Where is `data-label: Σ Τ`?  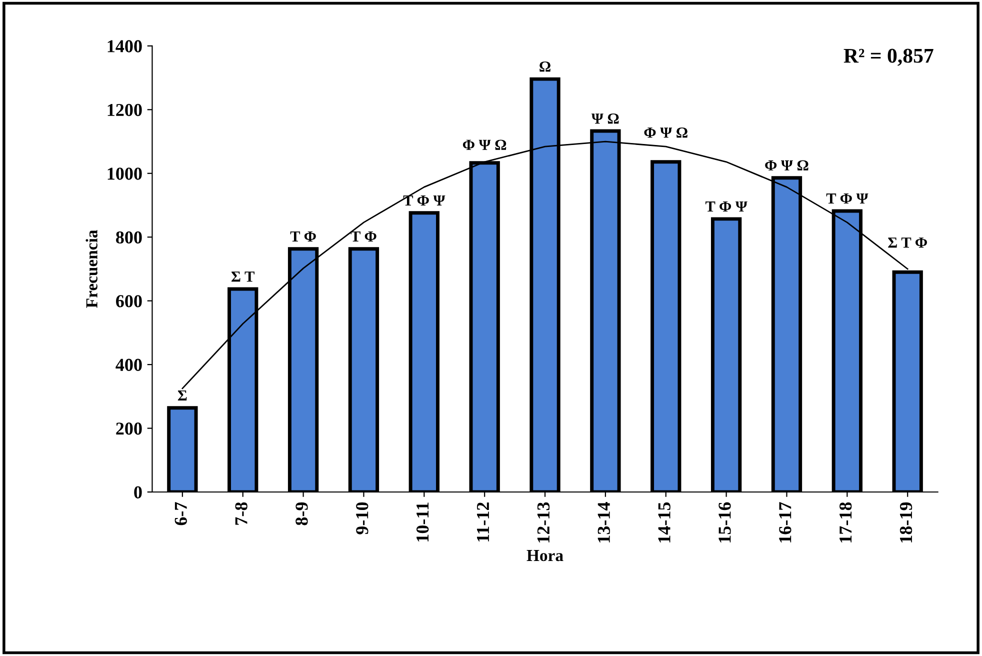
data-label: Σ Τ is located at coordinates (242, 277).